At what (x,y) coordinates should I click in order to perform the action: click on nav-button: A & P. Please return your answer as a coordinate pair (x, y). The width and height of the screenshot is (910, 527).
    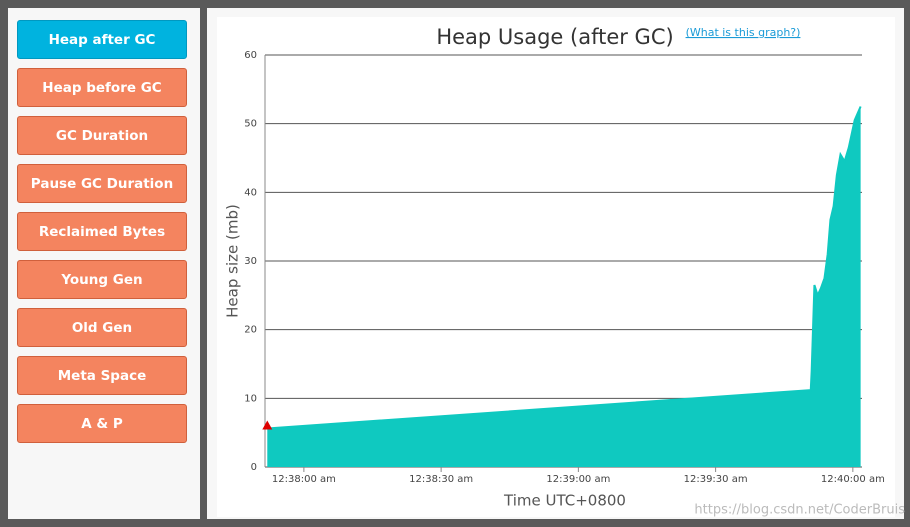
    Looking at the image, I should click on (102, 423).